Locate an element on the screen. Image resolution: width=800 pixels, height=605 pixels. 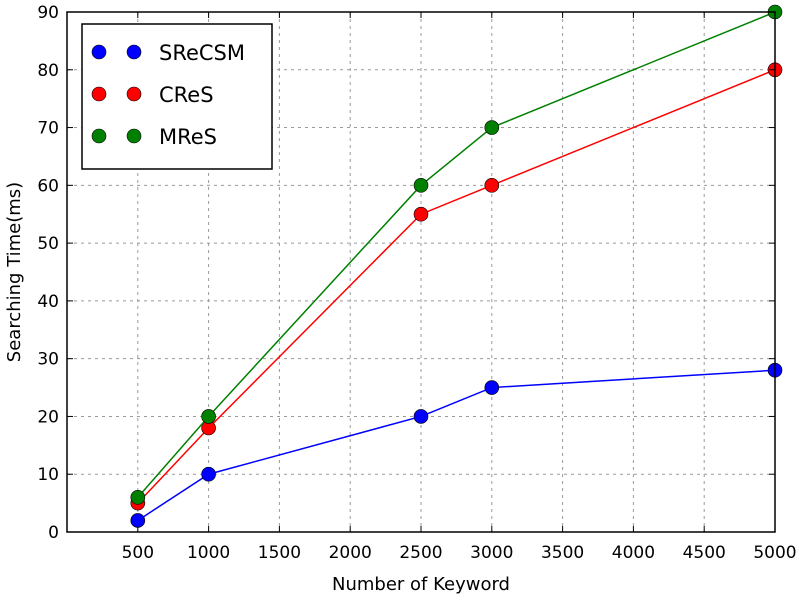
y-tick-label: 30 is located at coordinates (48, 360).